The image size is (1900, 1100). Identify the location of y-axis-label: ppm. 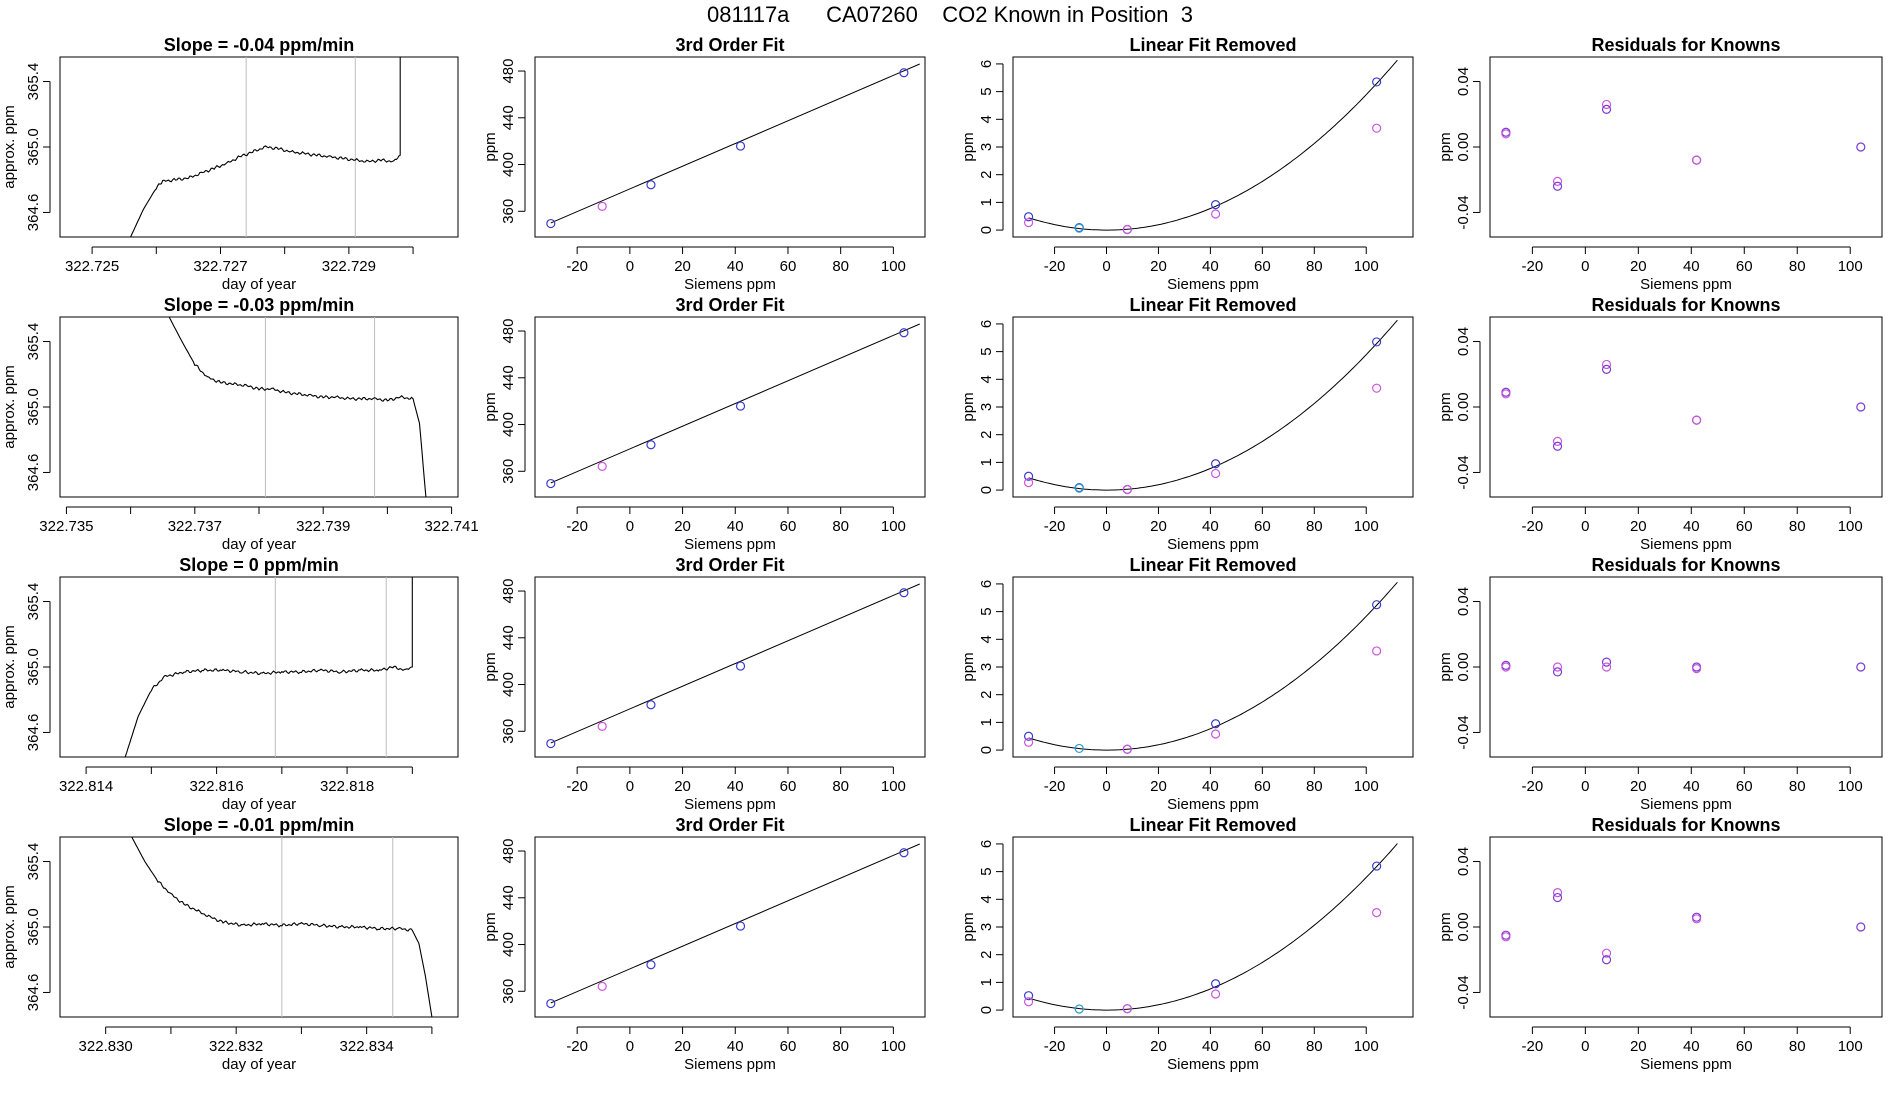
(1445, 666).